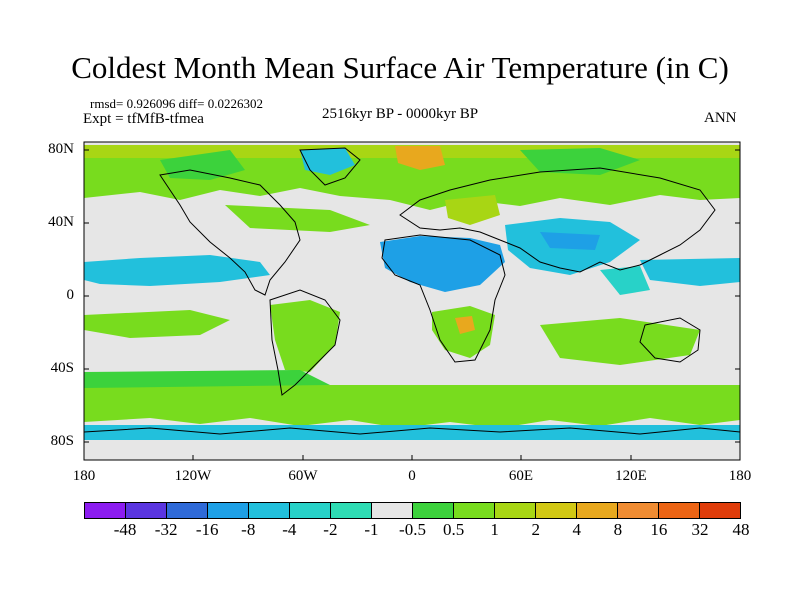 The image size is (800, 600). Describe the element at coordinates (166, 529) in the screenshot. I see `colorbar-label: -32` at that location.